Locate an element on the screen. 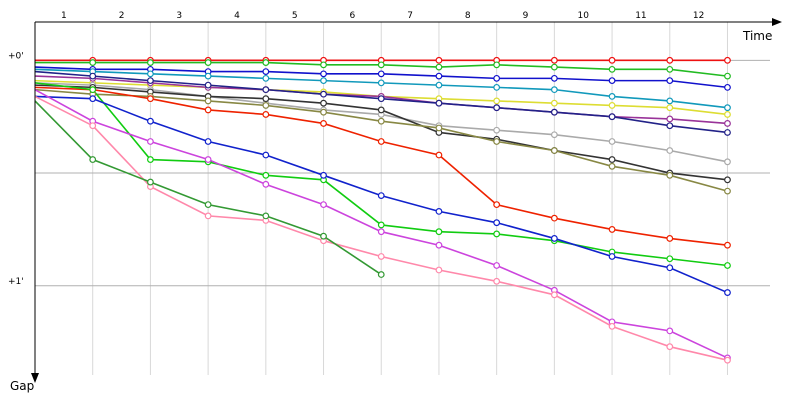 This screenshot has height=400, width=800. x-tick-label: 8 is located at coordinates (468, 16).